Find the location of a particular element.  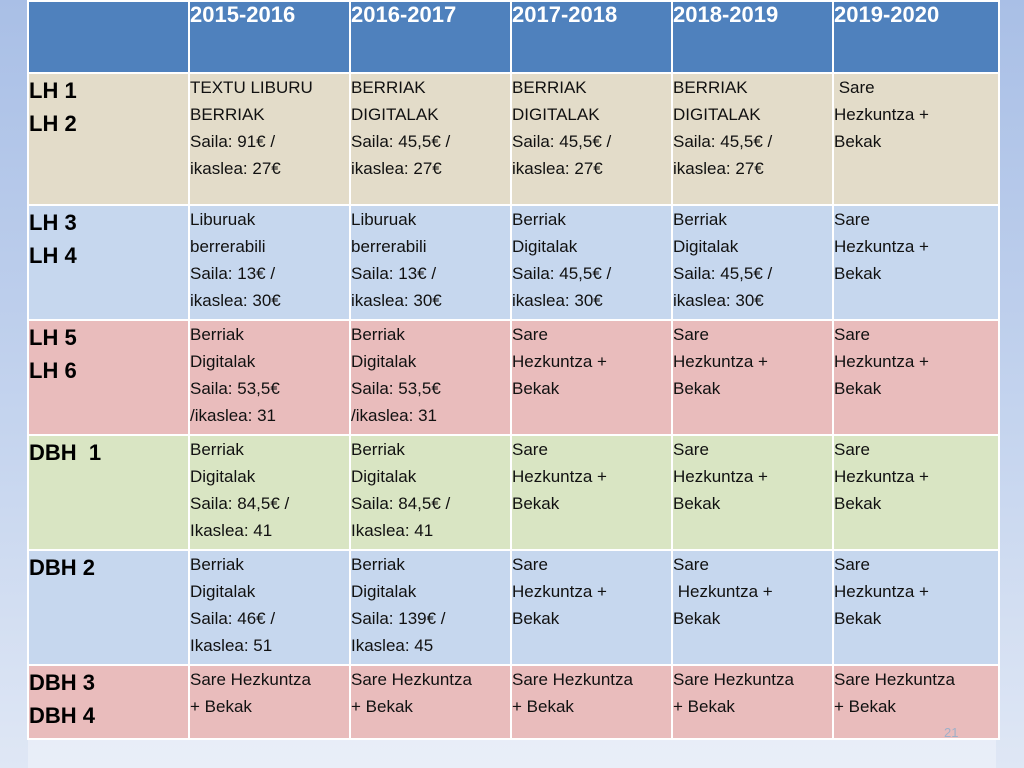

row-level-label: LH 3 LH 4 is located at coordinates (108, 262).